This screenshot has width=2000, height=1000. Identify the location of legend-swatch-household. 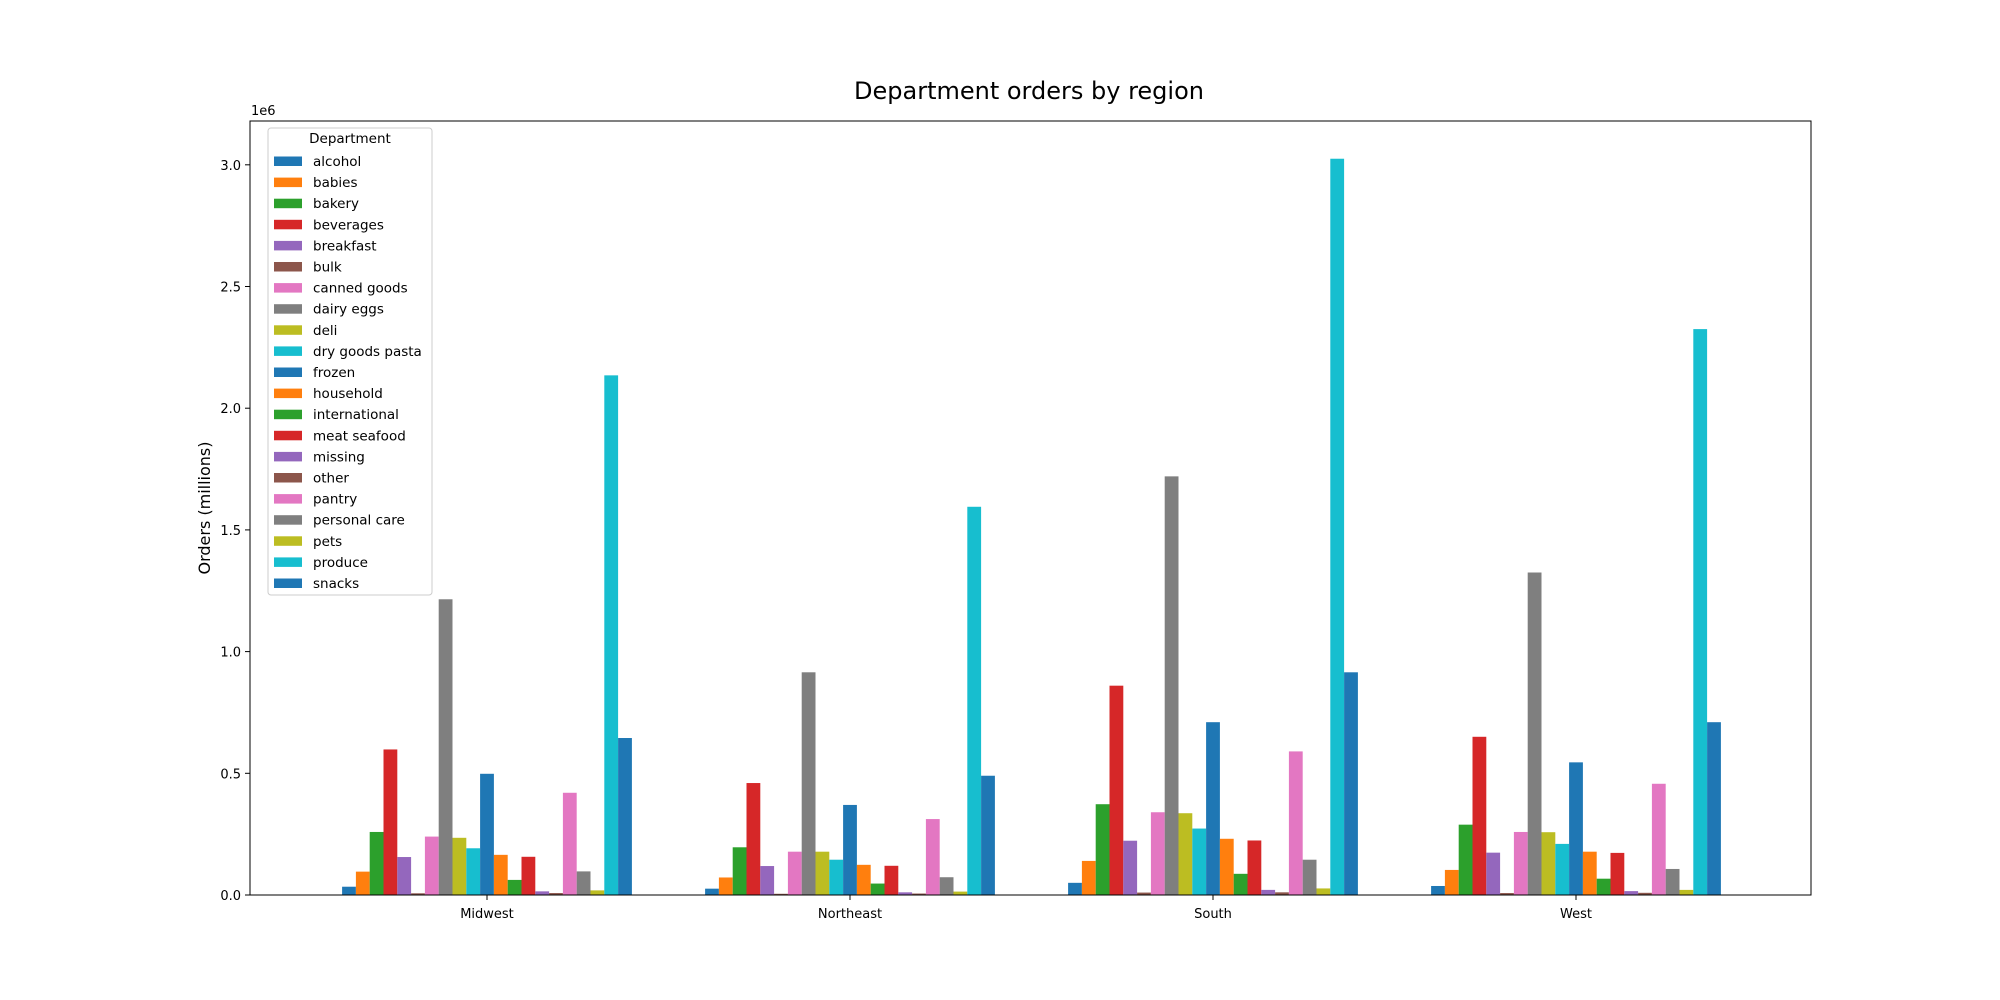
(288, 393).